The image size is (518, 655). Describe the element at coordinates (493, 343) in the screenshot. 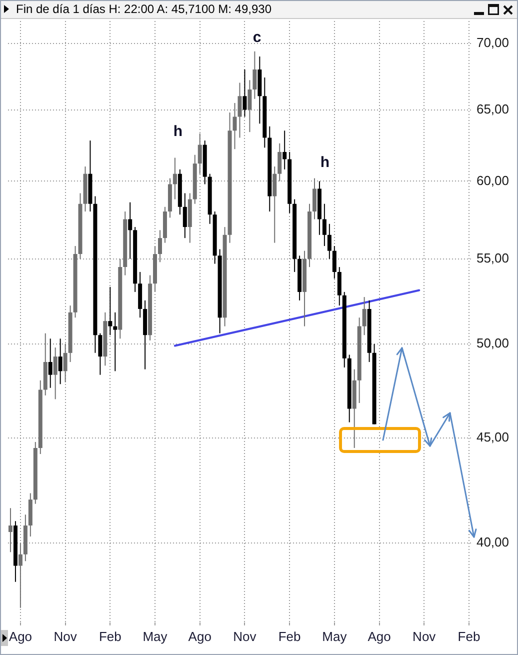

I see `y-tick-label: 50,00` at that location.